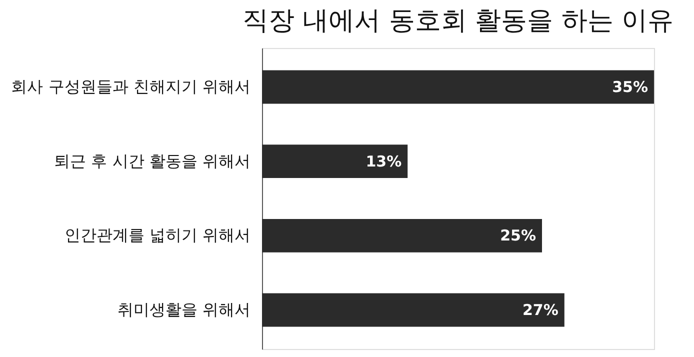 The height and width of the screenshot is (357, 694). What do you see at coordinates (183, 309) in the screenshot?
I see `y-tick-label: 취미생활을 위해서` at bounding box center [183, 309].